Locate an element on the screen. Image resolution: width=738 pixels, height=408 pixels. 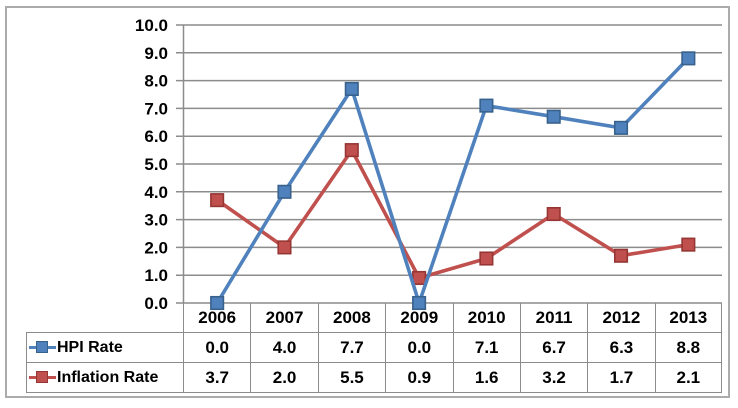
legend-label-hpi-rate: HPI Rate is located at coordinates (90, 347).